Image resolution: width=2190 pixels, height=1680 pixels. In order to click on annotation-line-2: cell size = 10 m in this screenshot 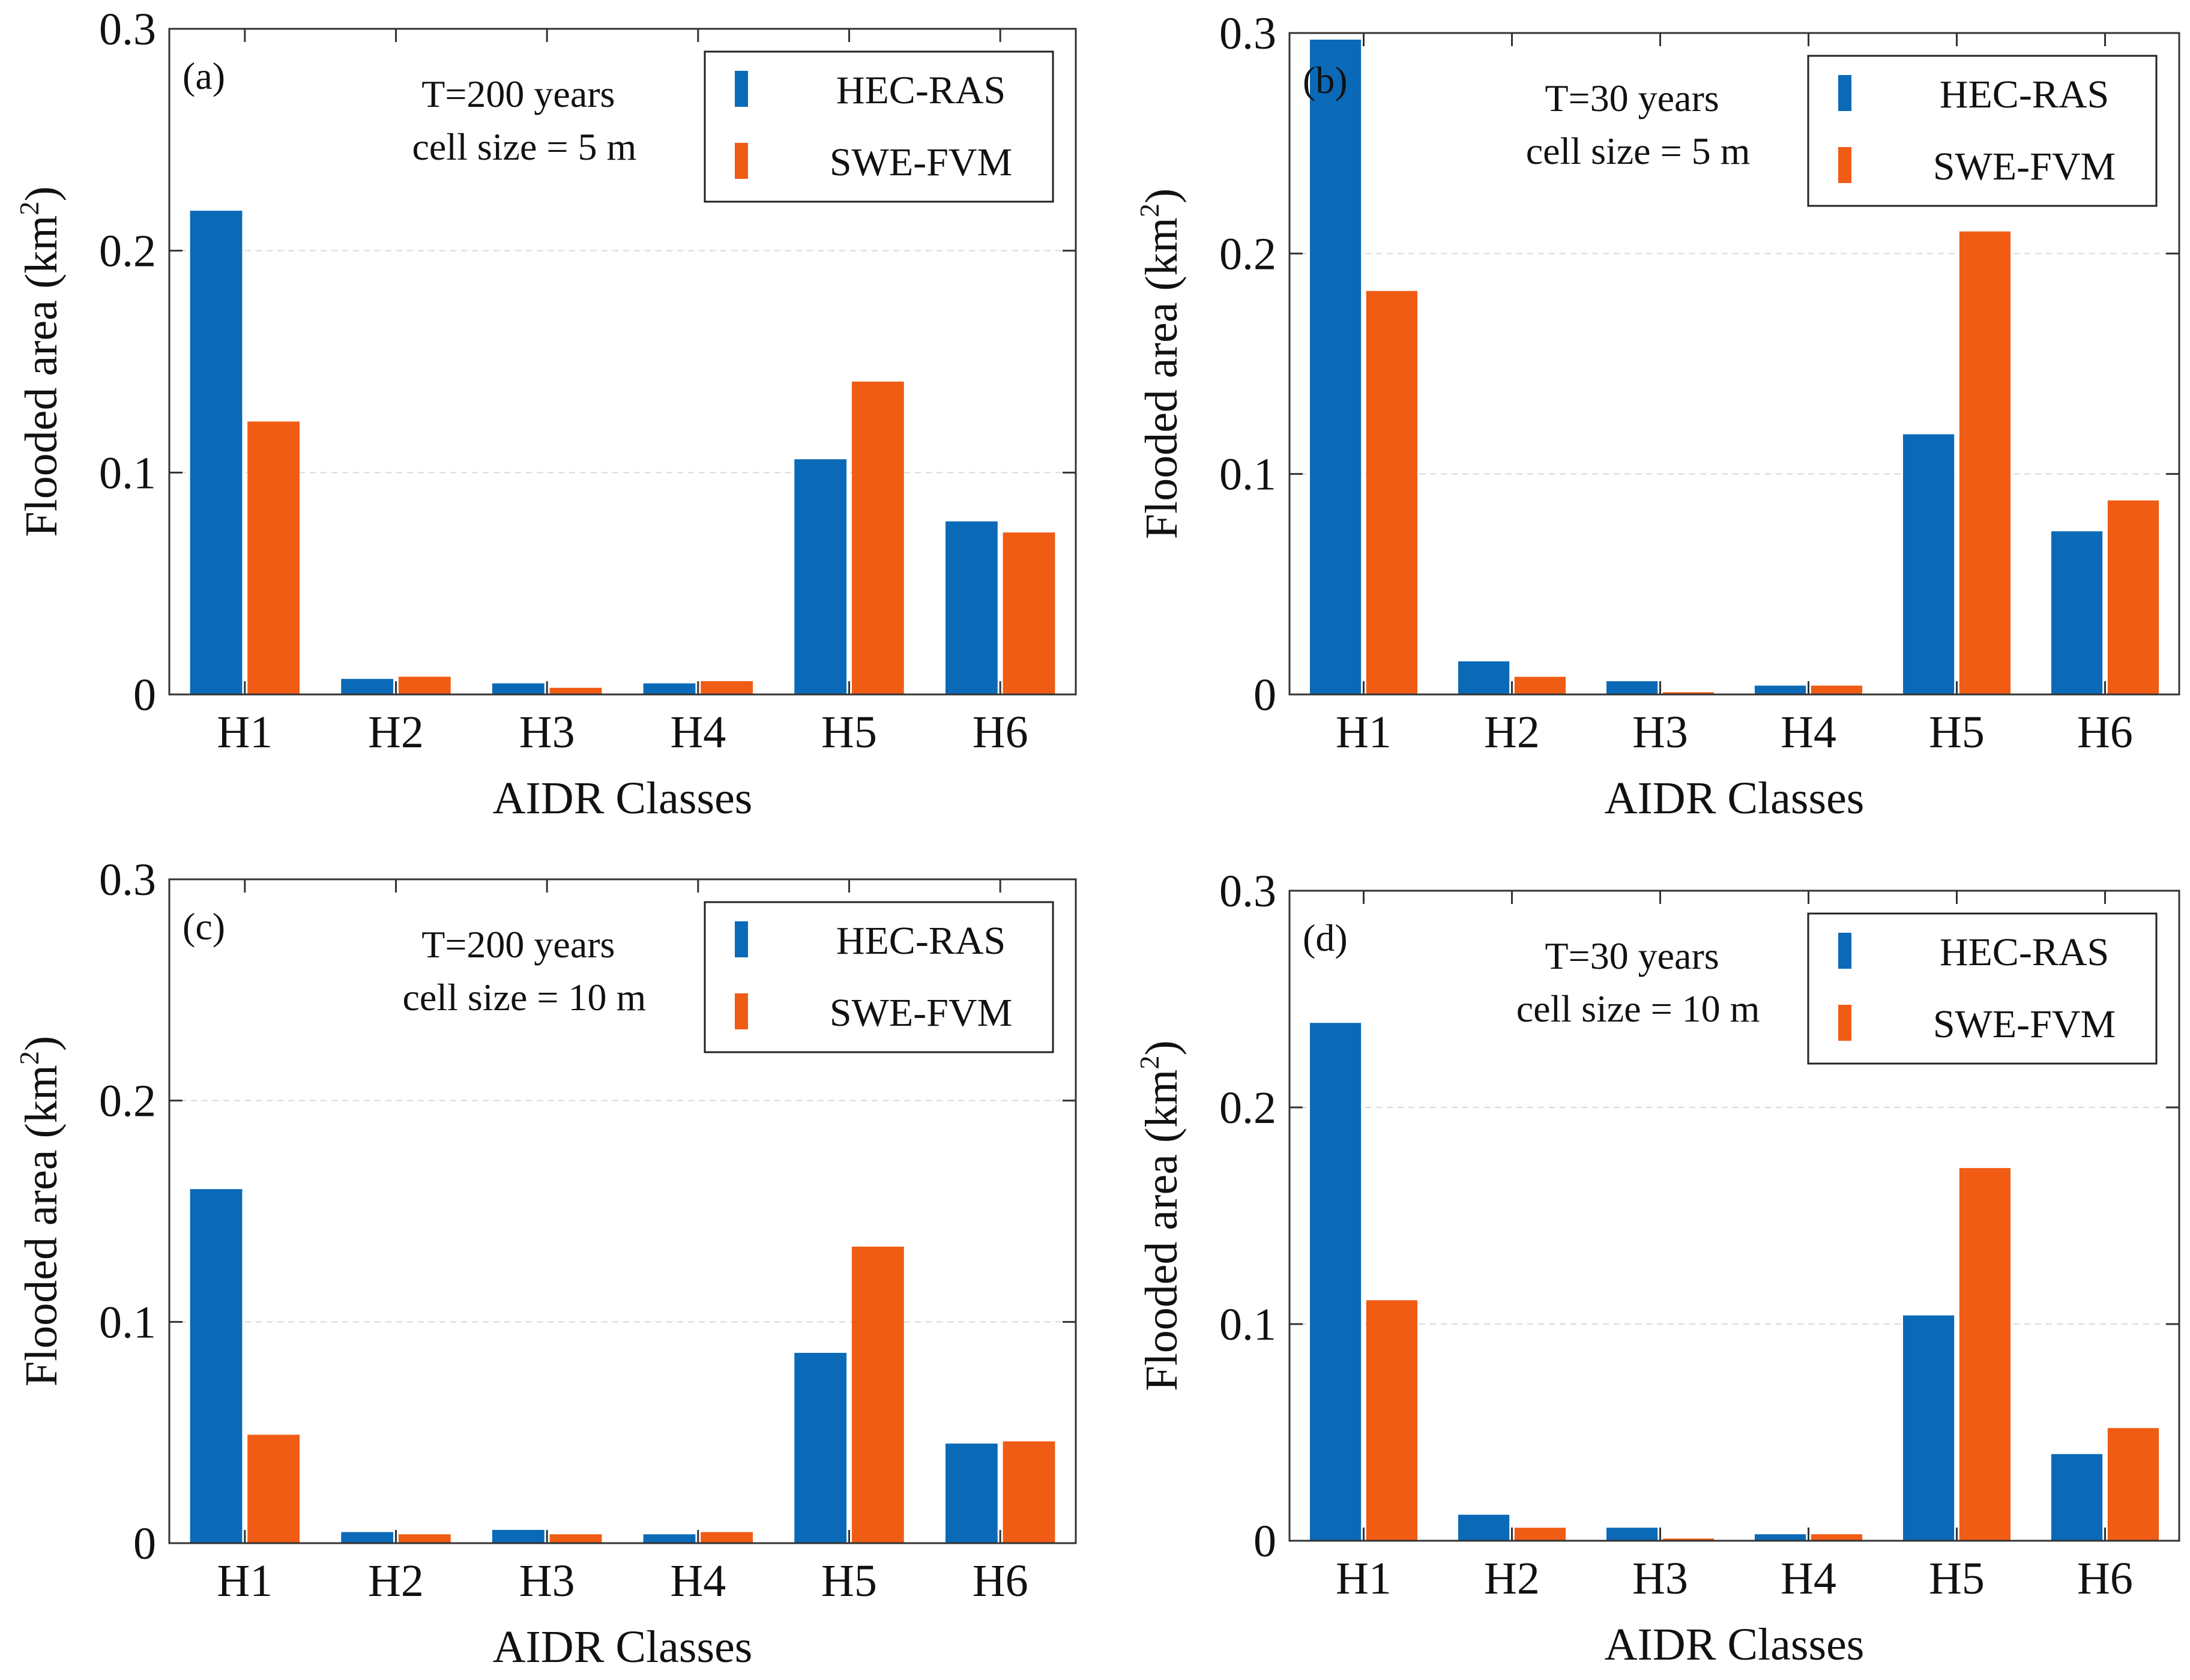, I will do `click(524, 998)`.